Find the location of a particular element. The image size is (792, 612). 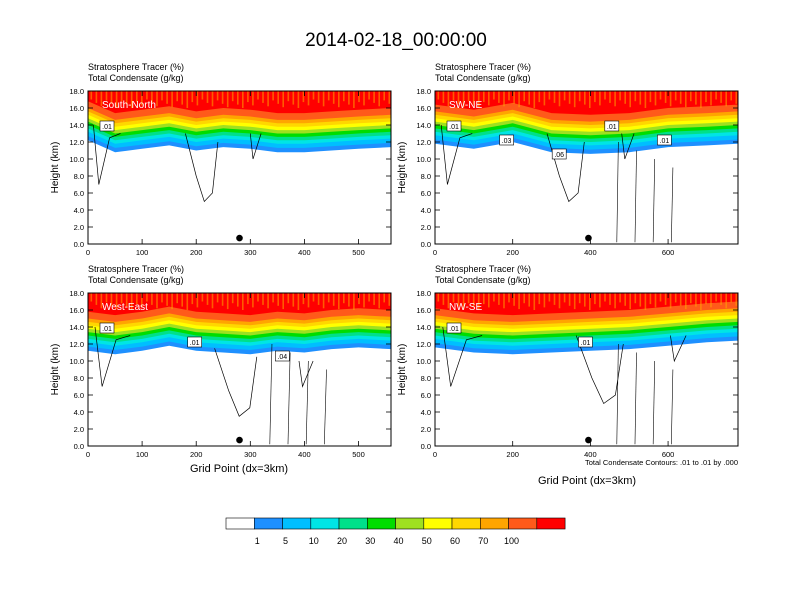

panel-header-line1: Stratosphere Tracer (%) is located at coordinates (483, 269).